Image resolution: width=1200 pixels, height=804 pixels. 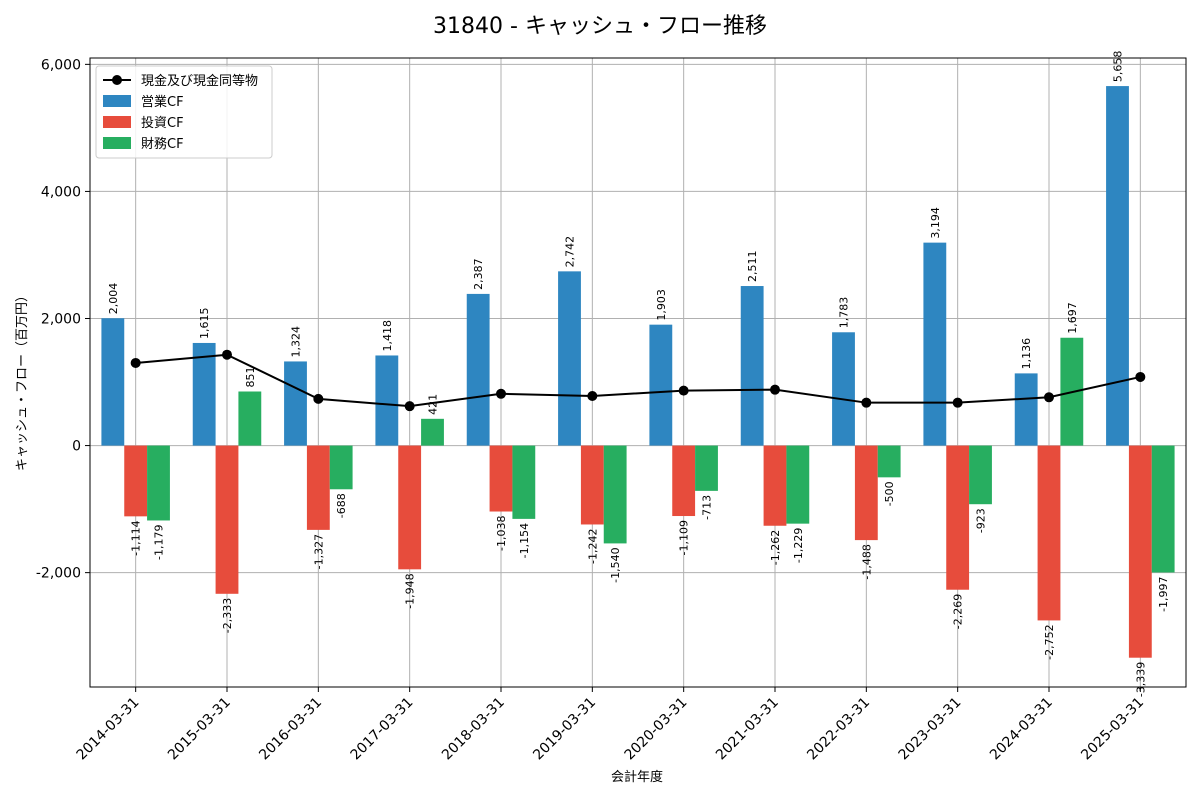 What do you see at coordinates (570, 252) in the screenshot?
I see `bar-value-label: 2,742` at bounding box center [570, 252].